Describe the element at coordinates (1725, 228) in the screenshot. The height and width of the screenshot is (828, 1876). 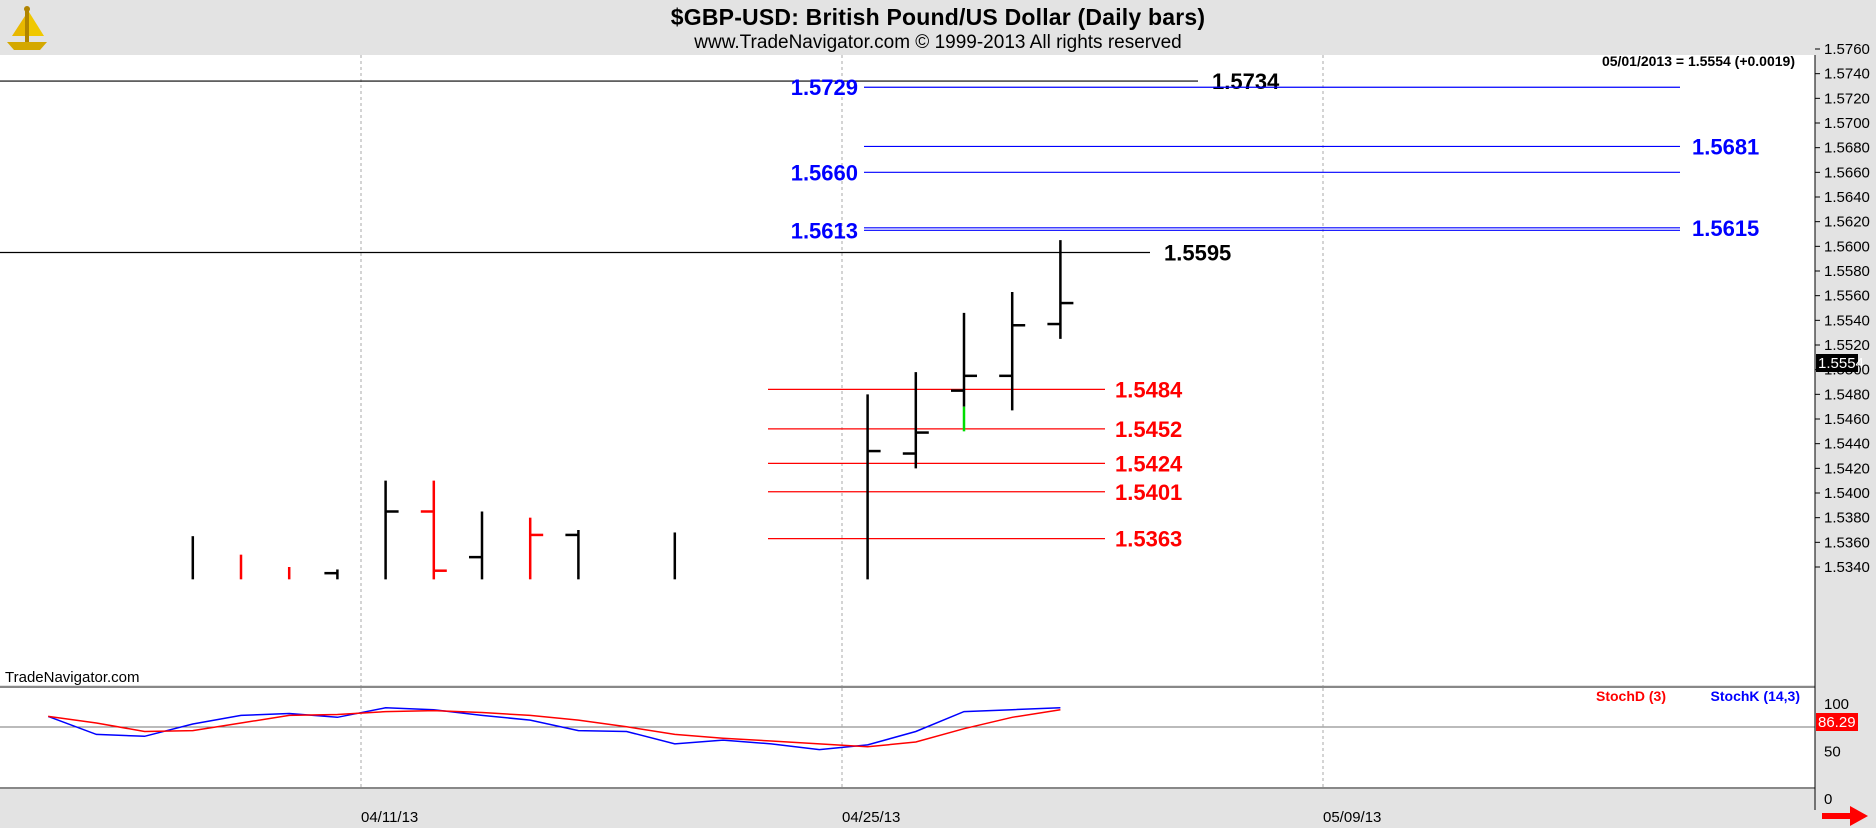
I see `level-label-1.5615: 1.5615` at that location.